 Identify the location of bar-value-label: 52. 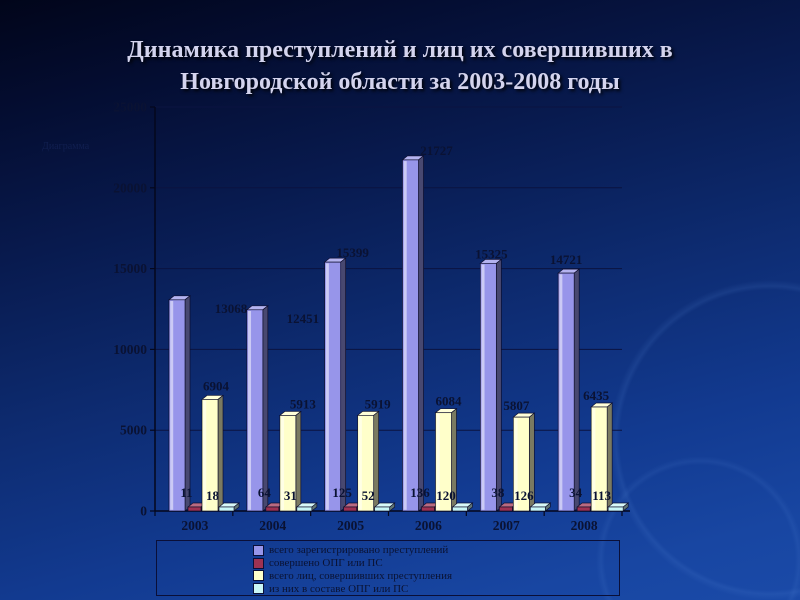
(368, 495).